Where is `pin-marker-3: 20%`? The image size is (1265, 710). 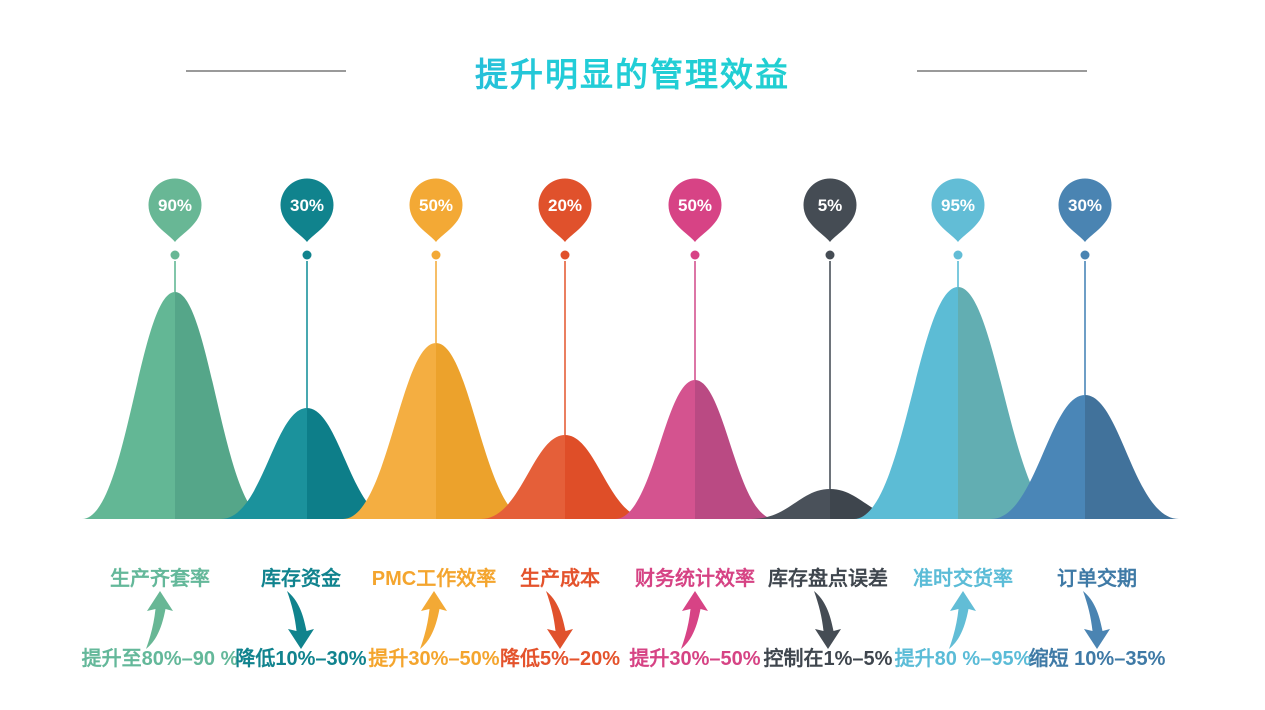
pin-marker-3: 20% is located at coordinates (565, 306).